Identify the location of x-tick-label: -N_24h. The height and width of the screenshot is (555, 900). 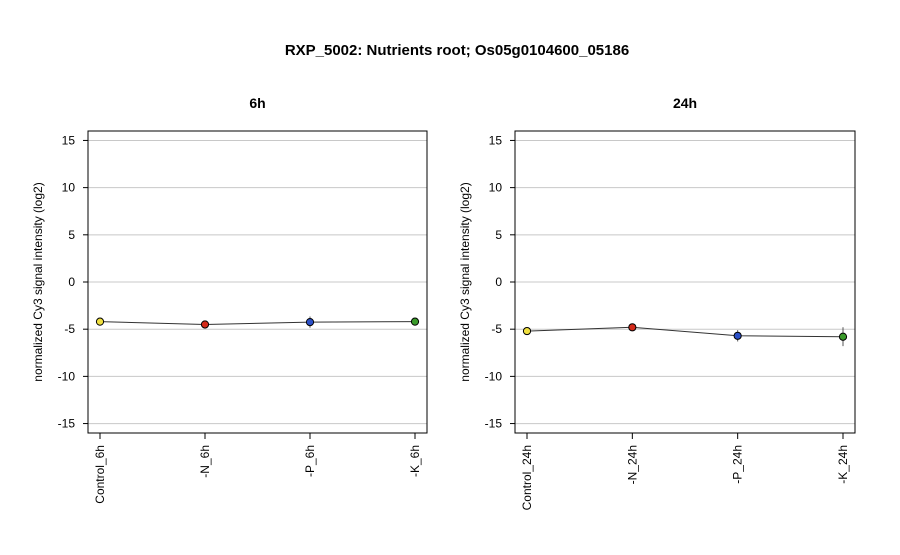
(632, 464).